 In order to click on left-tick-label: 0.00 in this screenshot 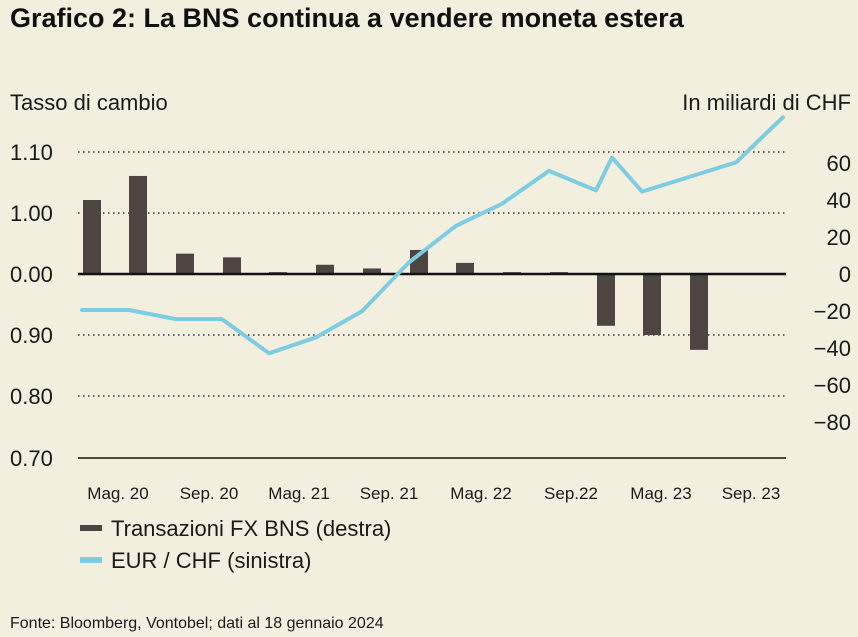, I will do `click(31, 274)`.